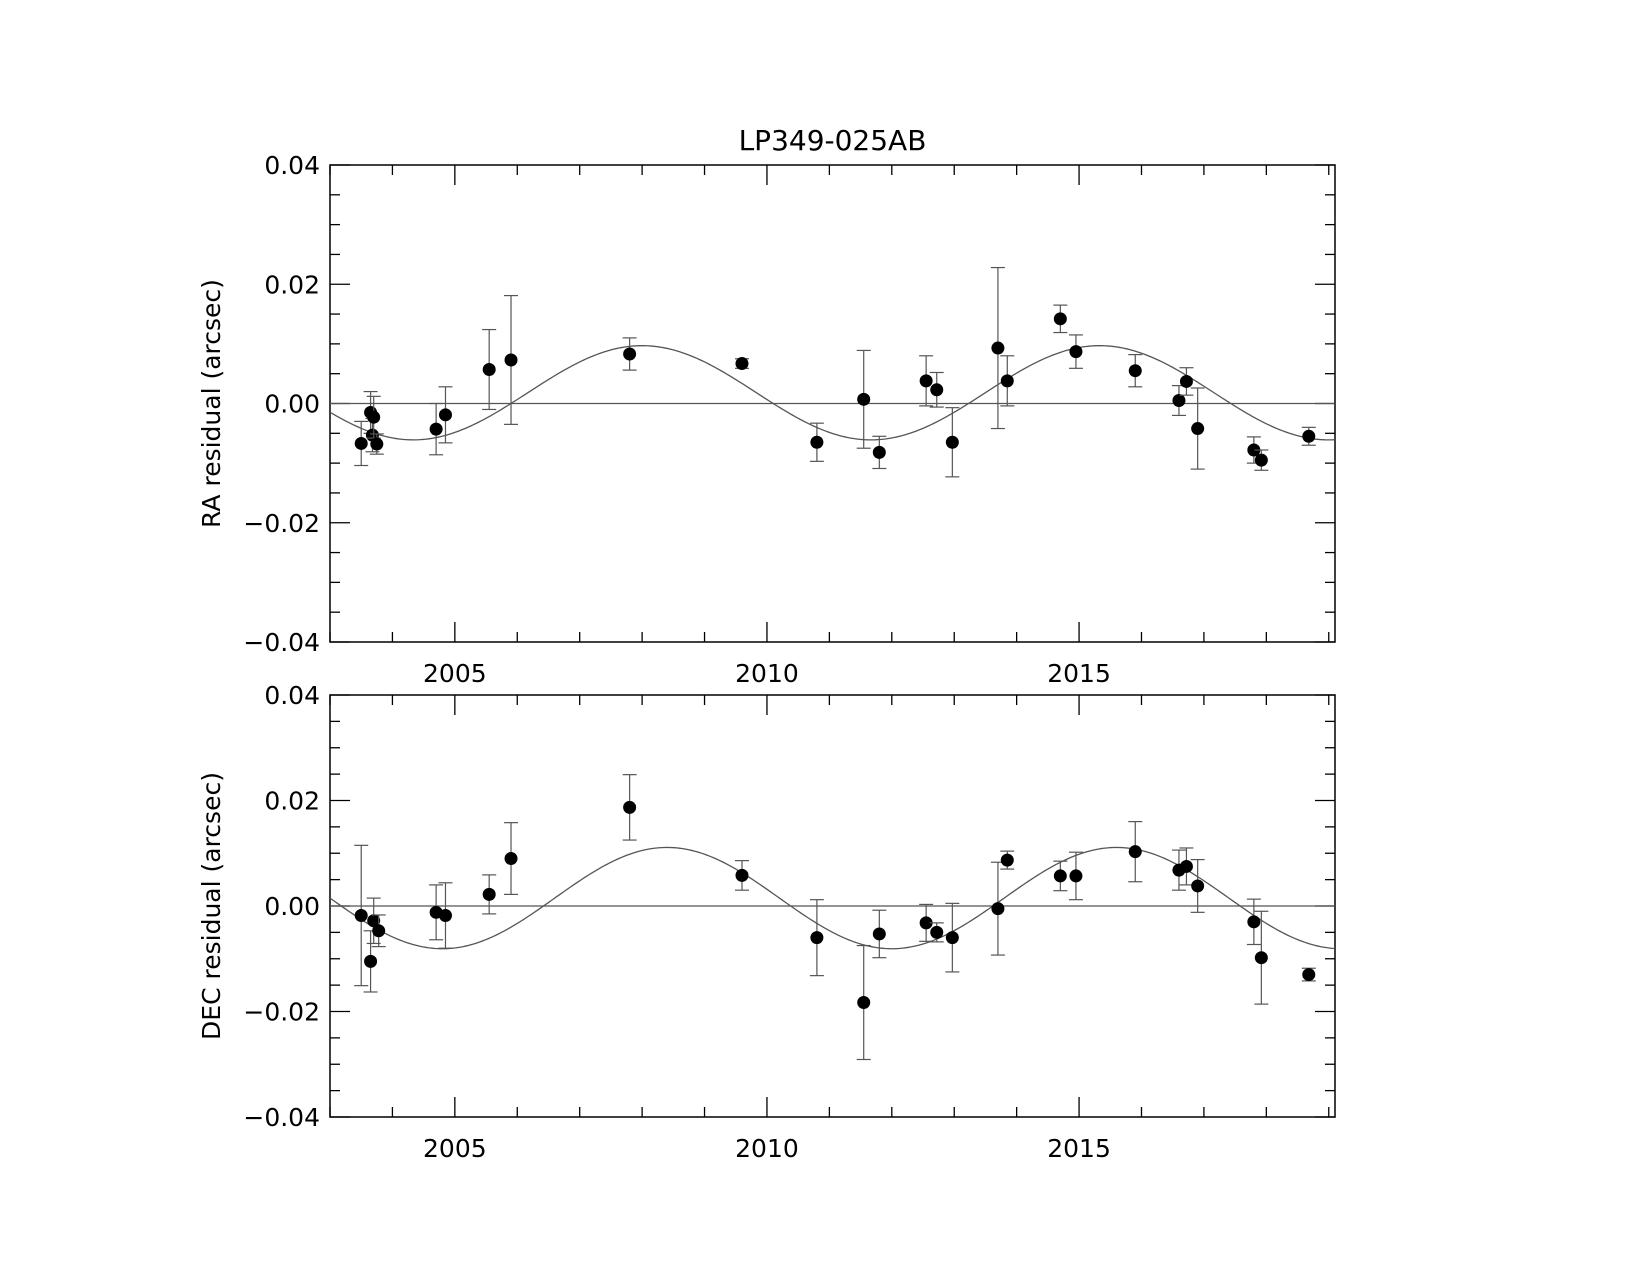  Describe the element at coordinates (292, 906) in the screenshot. I see `dec-ytick-label: 0.00` at that location.